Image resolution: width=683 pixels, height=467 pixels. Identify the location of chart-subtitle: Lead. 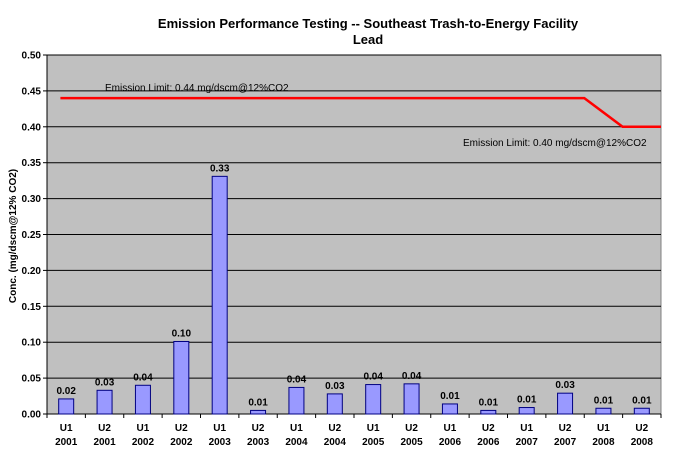
(368, 39).